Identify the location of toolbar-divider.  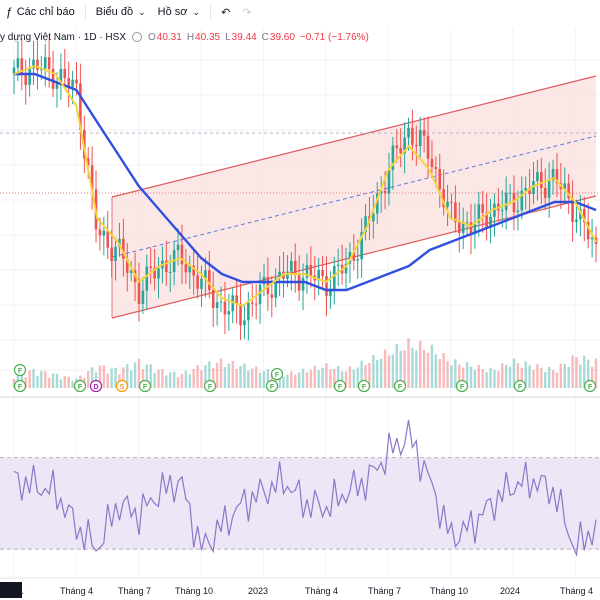
(211, 12).